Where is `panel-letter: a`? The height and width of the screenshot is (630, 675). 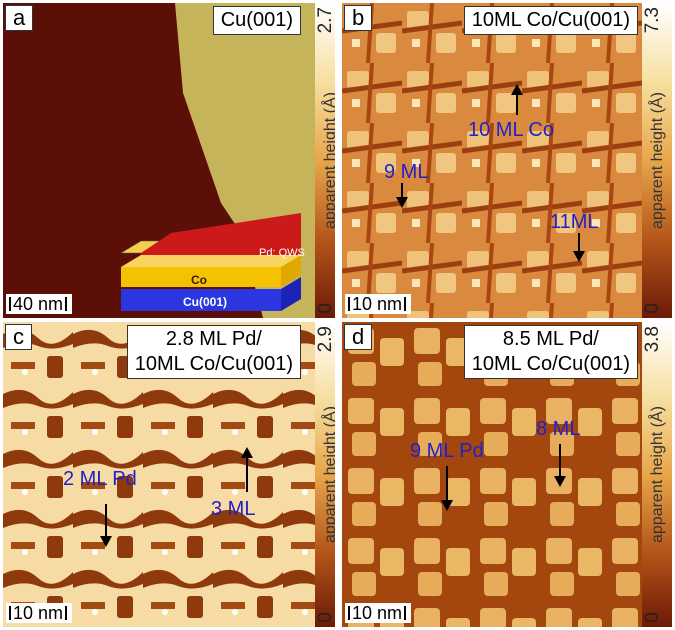 panel-letter: a is located at coordinates (19, 18).